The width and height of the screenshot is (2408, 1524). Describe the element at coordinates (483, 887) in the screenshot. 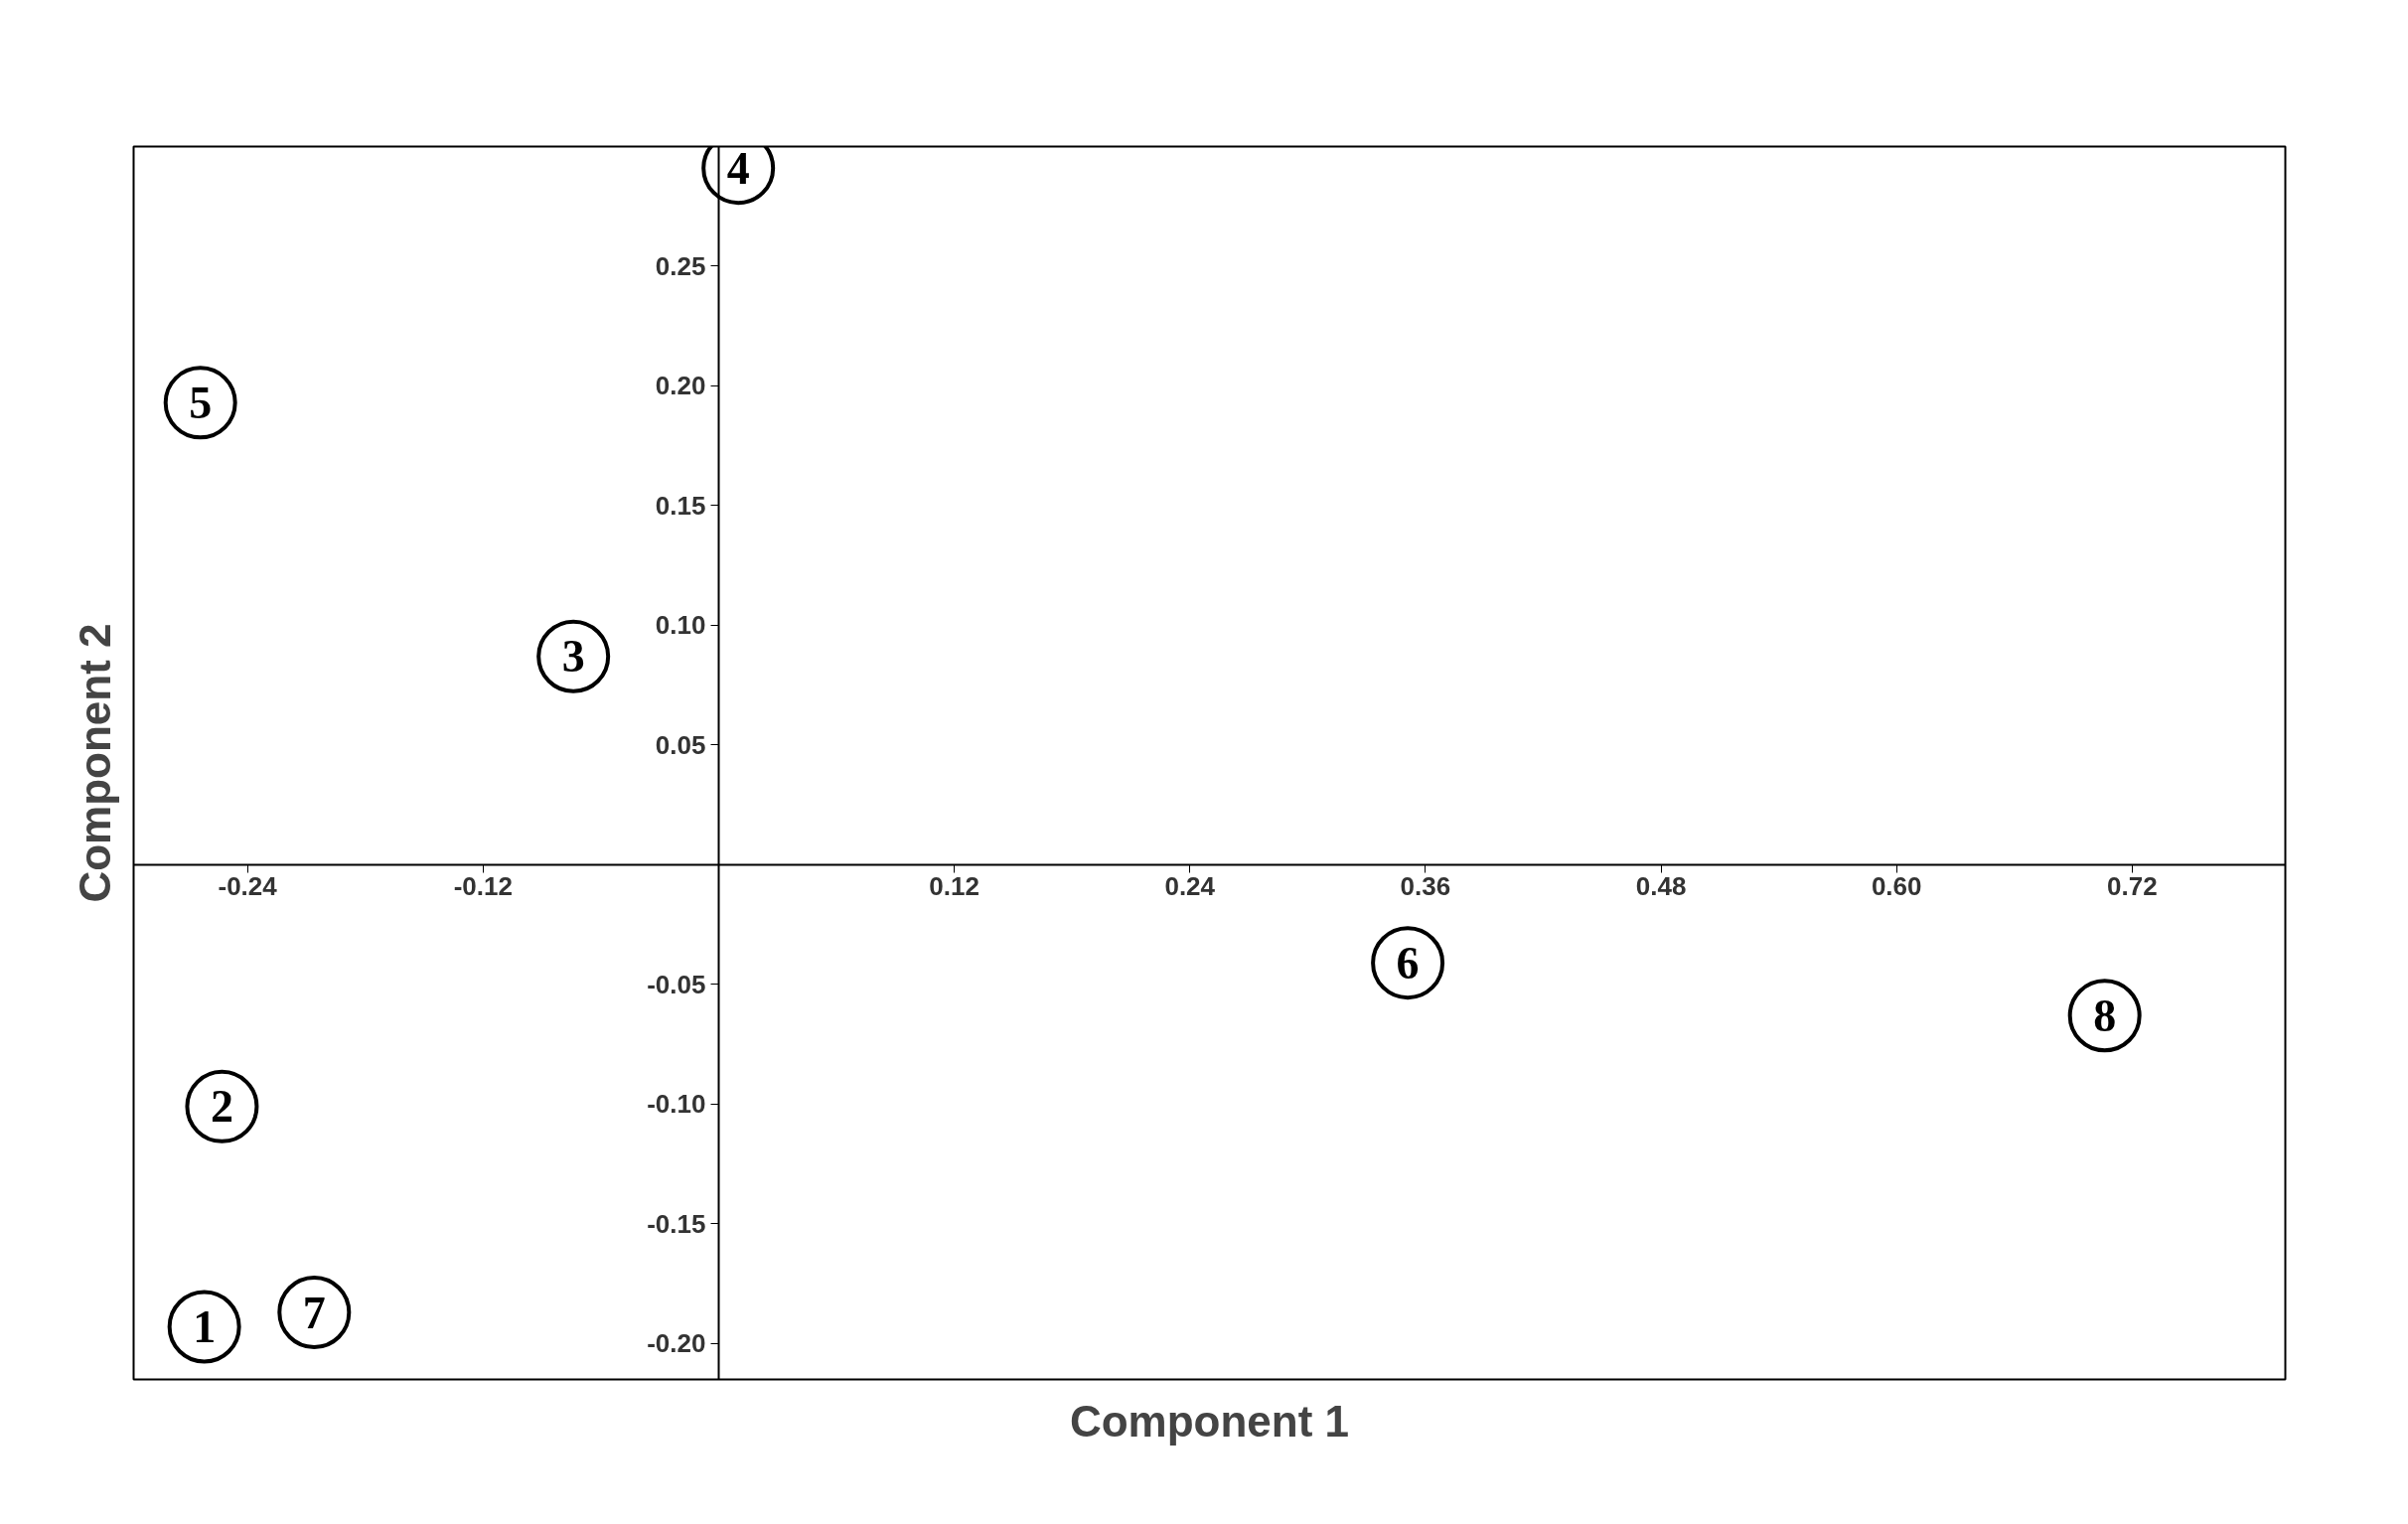

I see `x-tick-label: -0.12` at that location.